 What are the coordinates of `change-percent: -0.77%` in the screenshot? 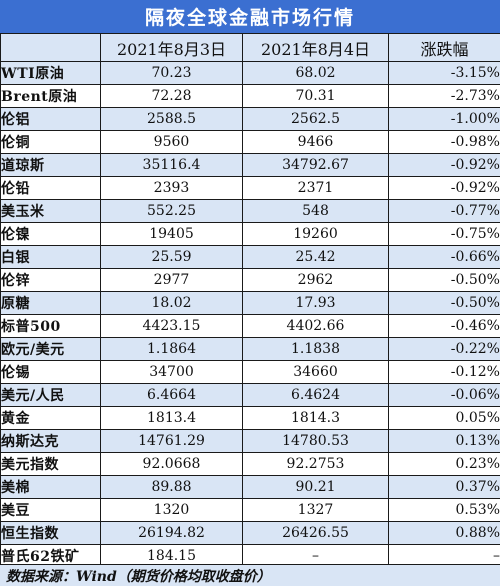 It's located at (444, 211).